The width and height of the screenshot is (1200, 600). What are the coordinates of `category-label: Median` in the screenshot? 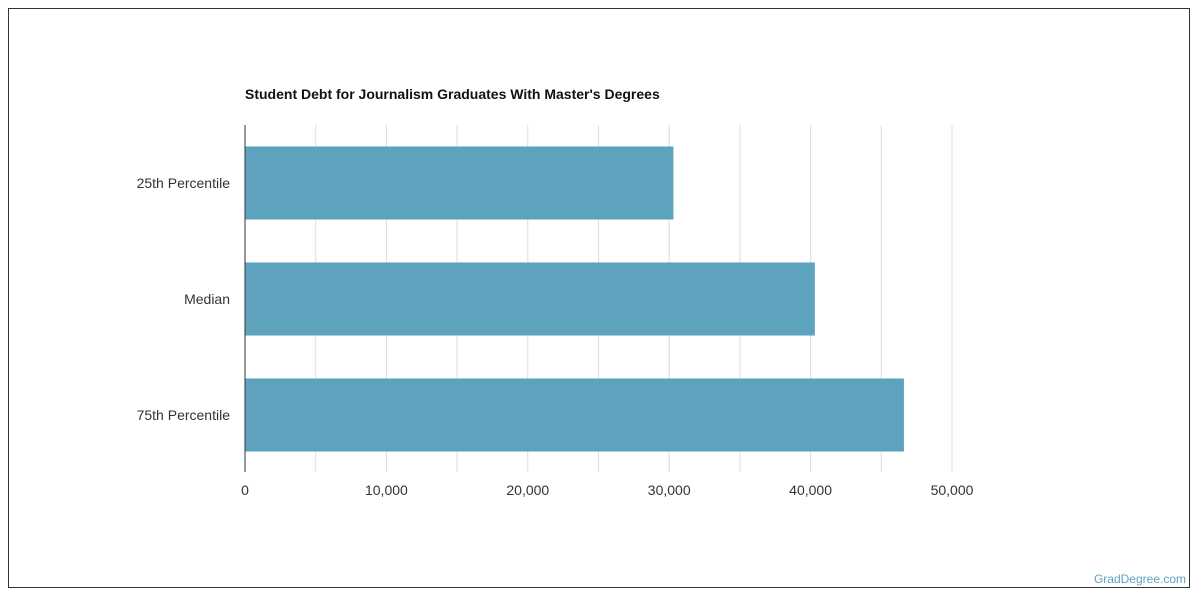 It's located at (207, 299).